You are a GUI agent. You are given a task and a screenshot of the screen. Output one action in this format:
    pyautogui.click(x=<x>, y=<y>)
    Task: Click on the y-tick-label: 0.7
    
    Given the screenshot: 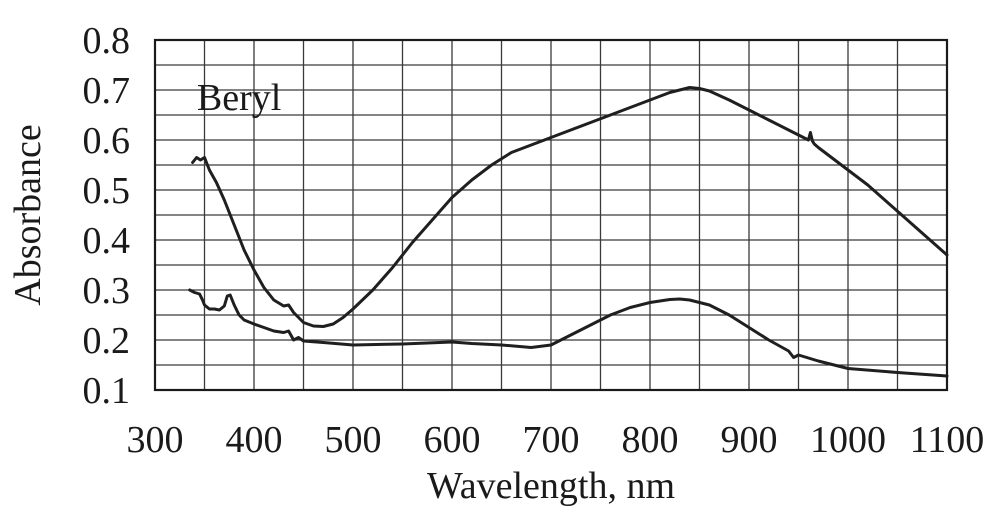 What is the action you would take?
    pyautogui.click(x=107, y=91)
    